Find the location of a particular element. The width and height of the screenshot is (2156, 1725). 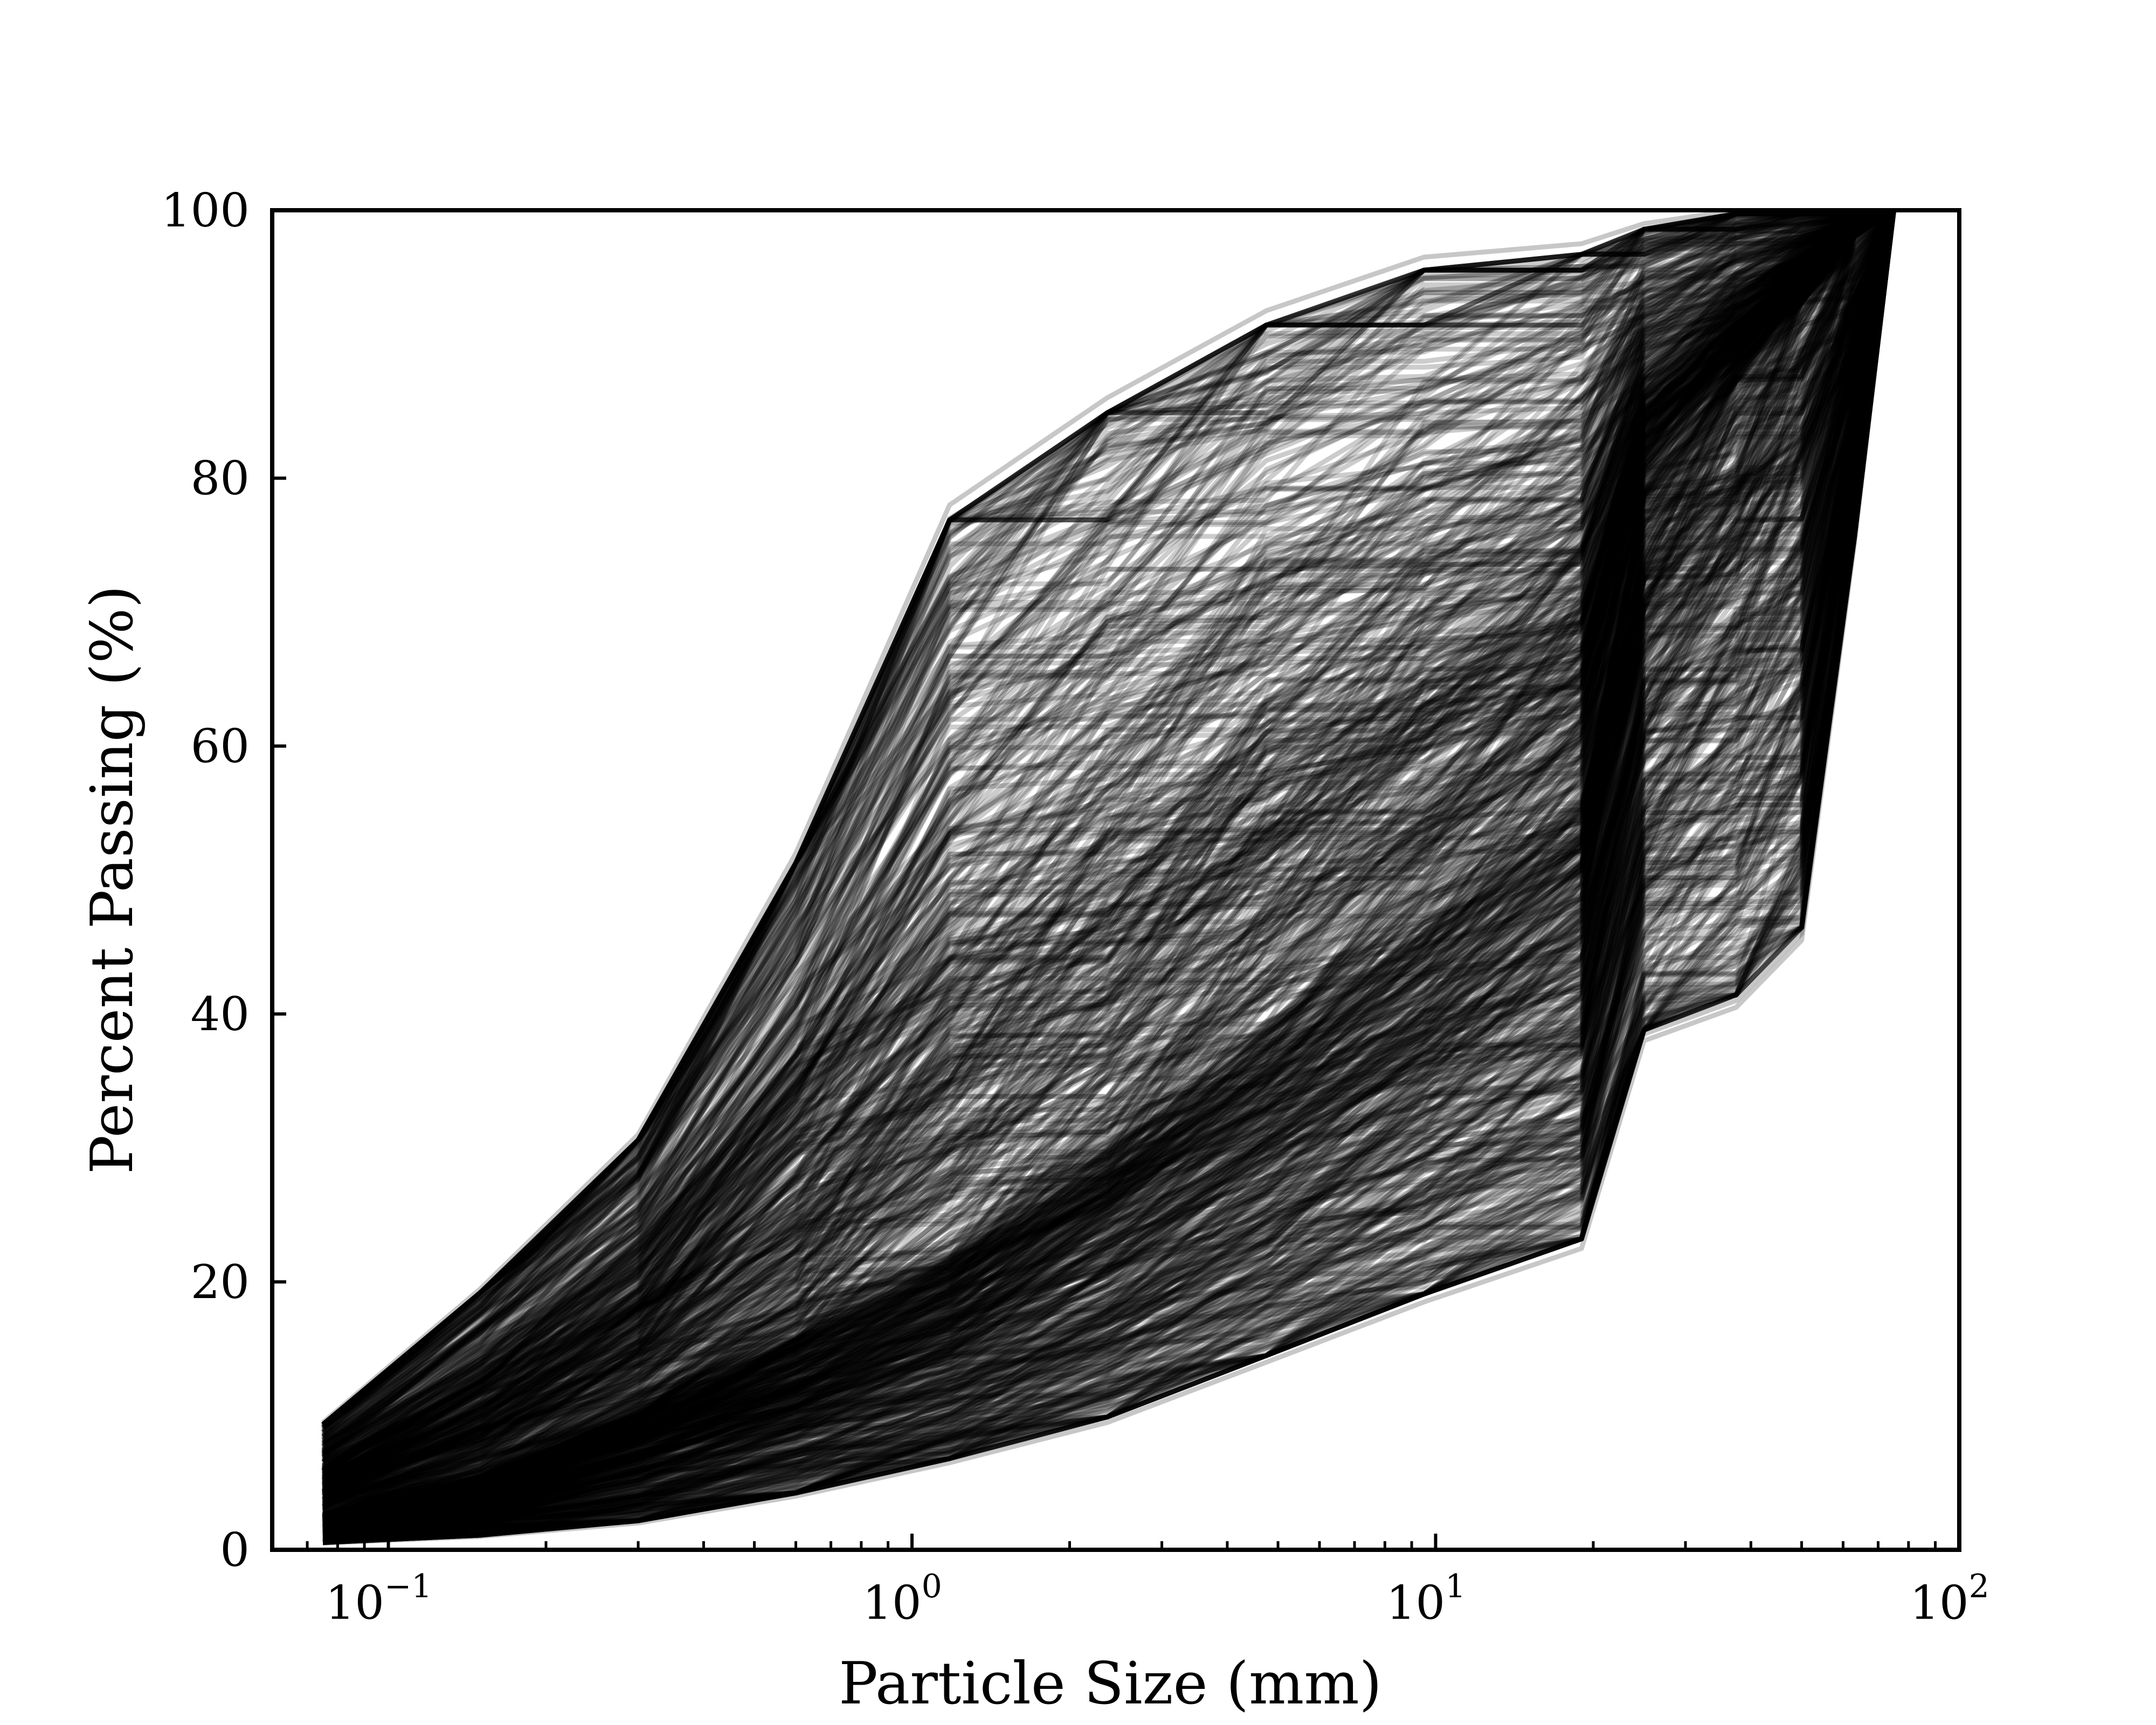

x-tick-base: 10 is located at coordinates (1939, 1603).